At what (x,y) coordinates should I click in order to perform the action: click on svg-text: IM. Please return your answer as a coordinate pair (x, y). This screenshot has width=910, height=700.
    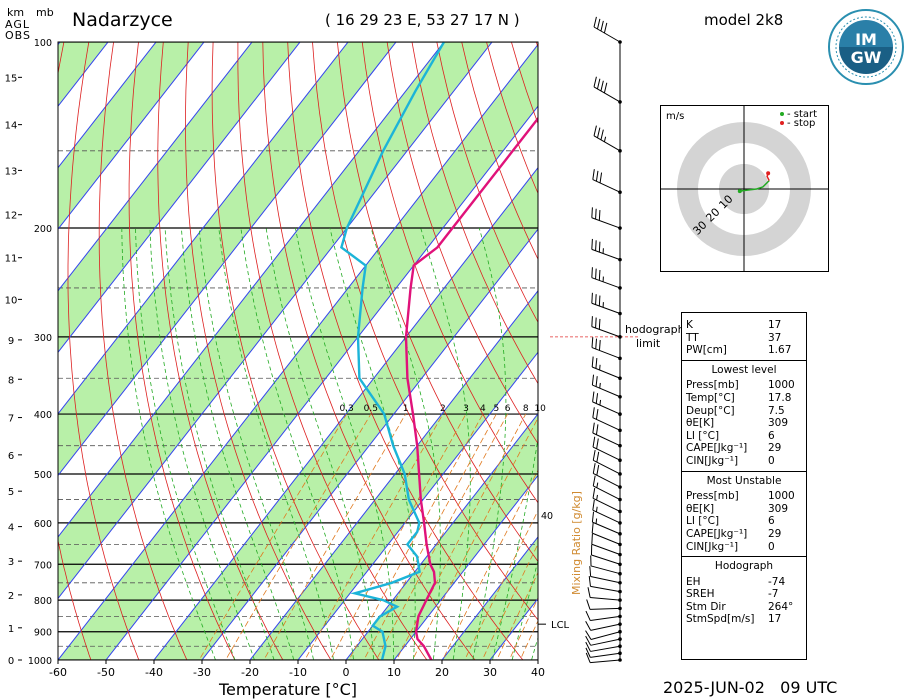
    Looking at the image, I should click on (866, 39).